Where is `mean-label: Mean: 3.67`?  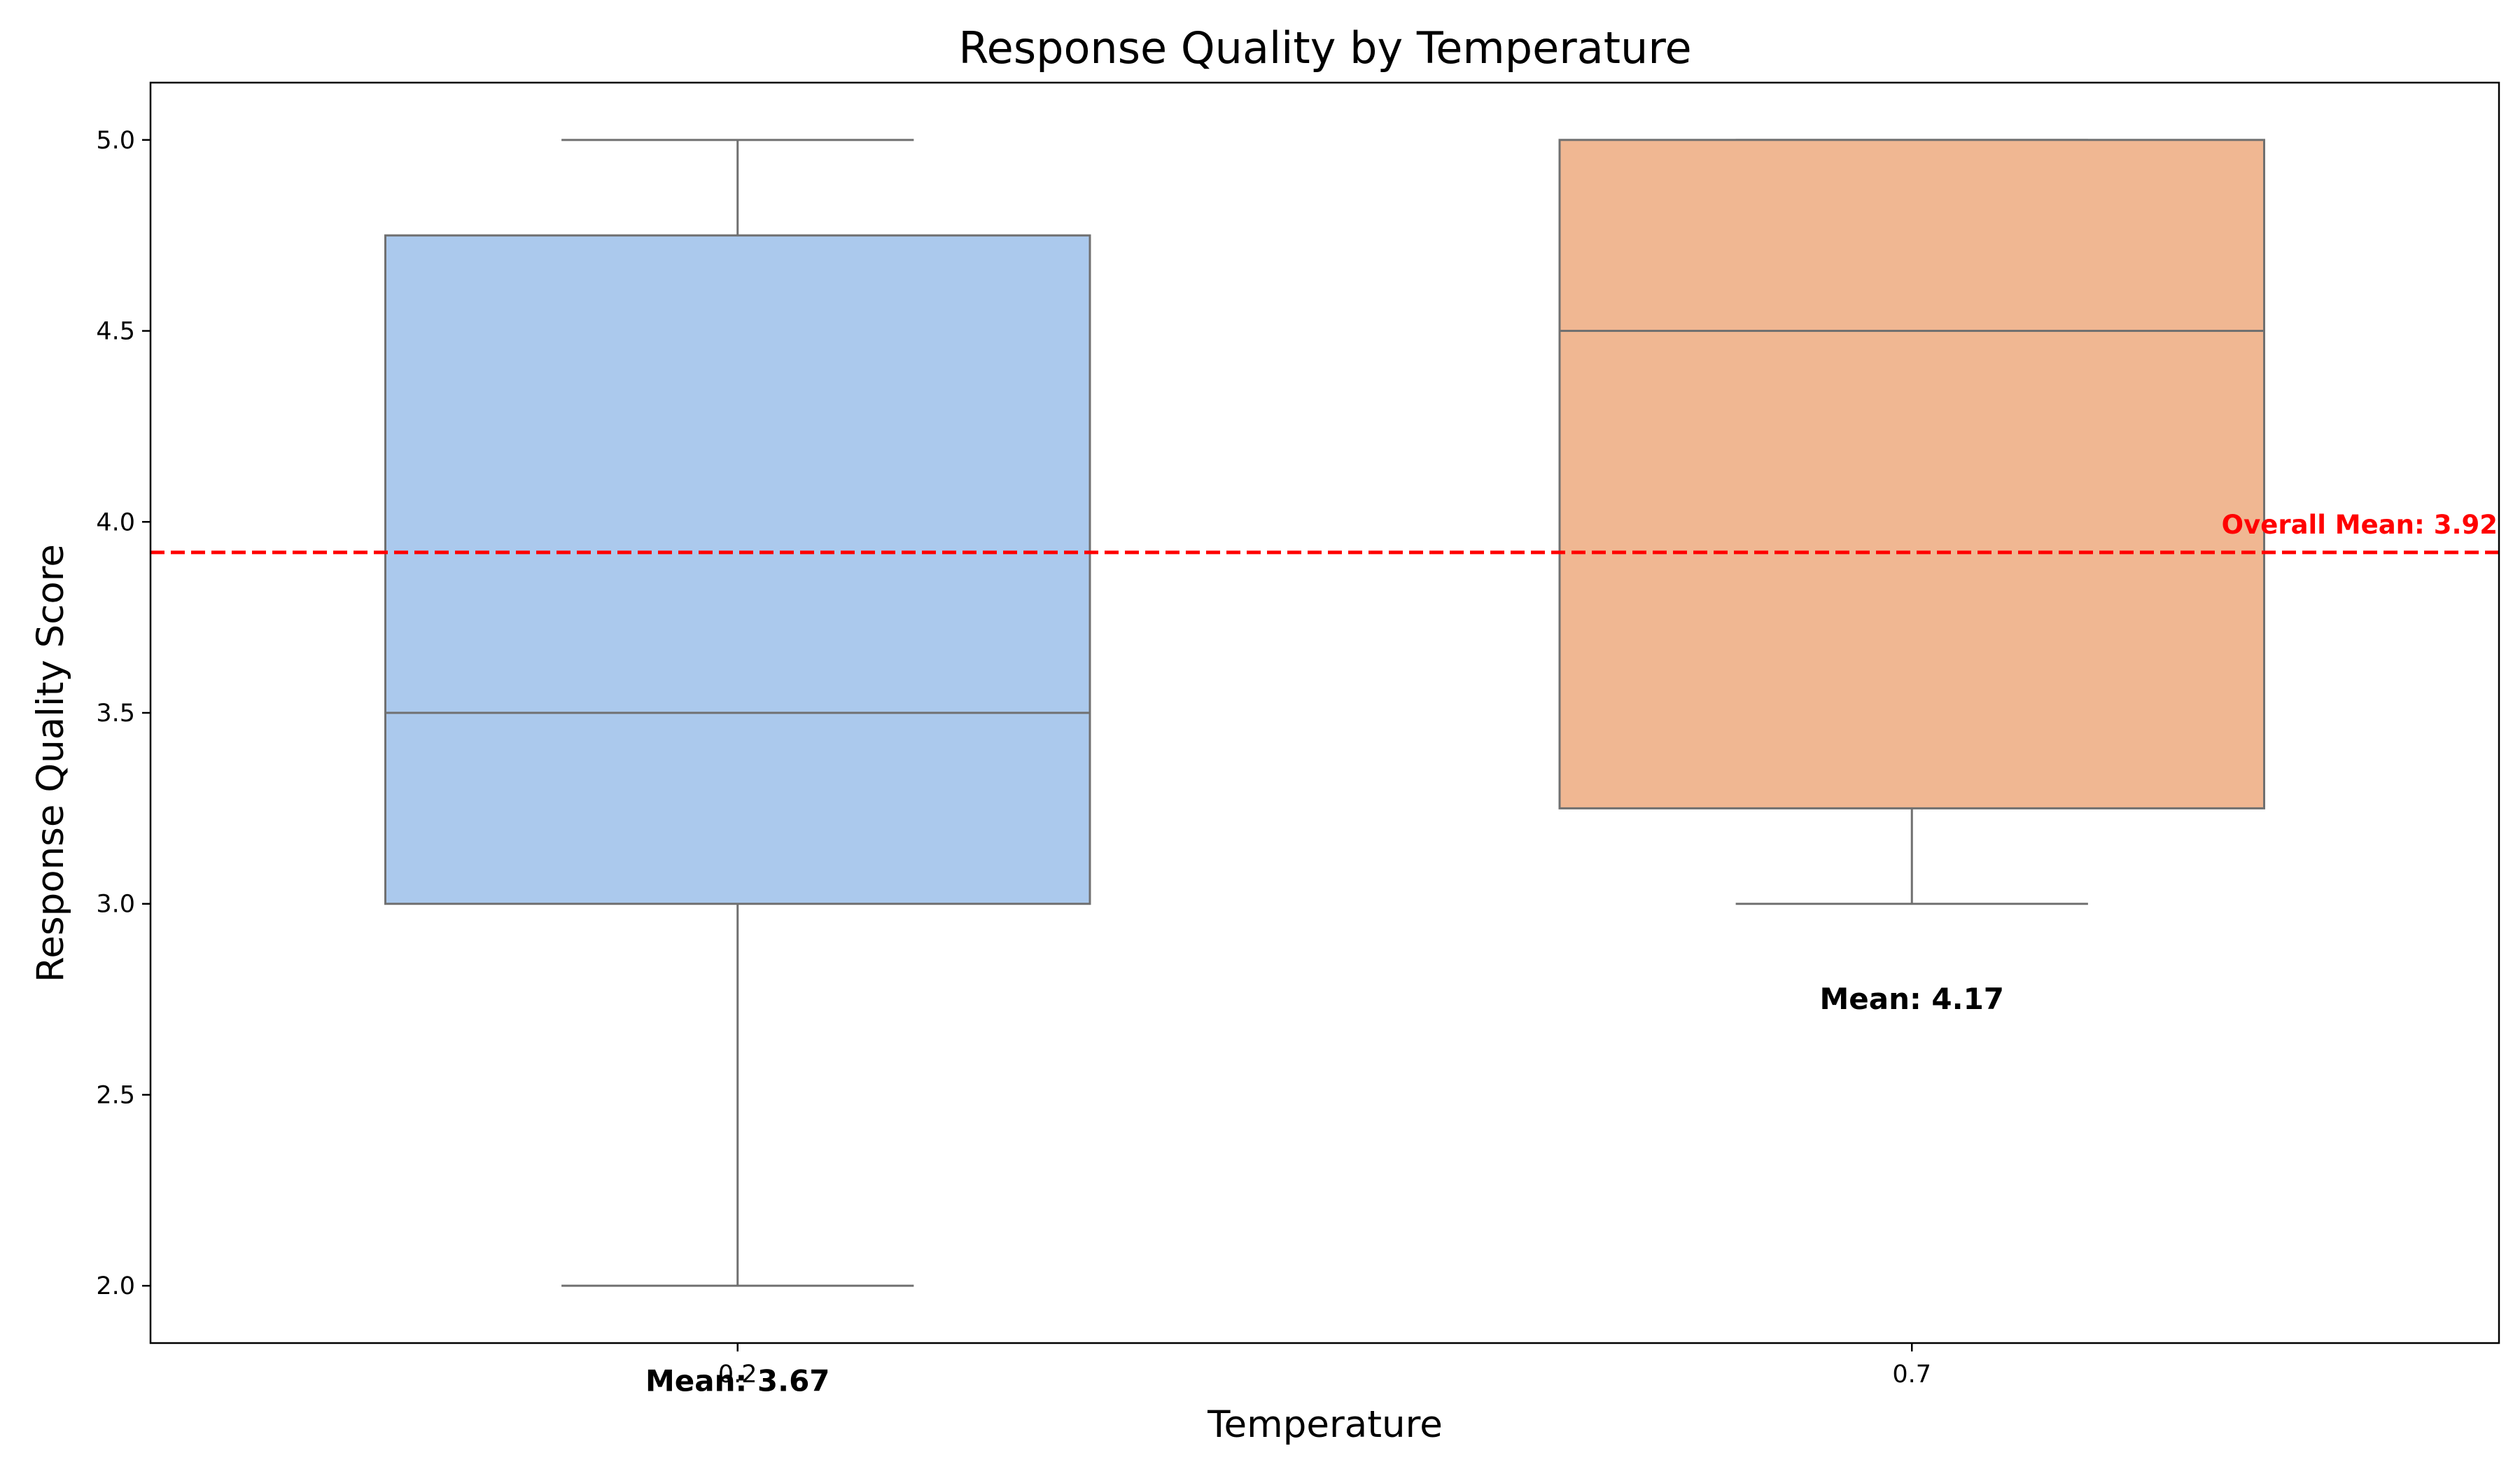 mean-label: Mean: 3.67 is located at coordinates (737, 1381).